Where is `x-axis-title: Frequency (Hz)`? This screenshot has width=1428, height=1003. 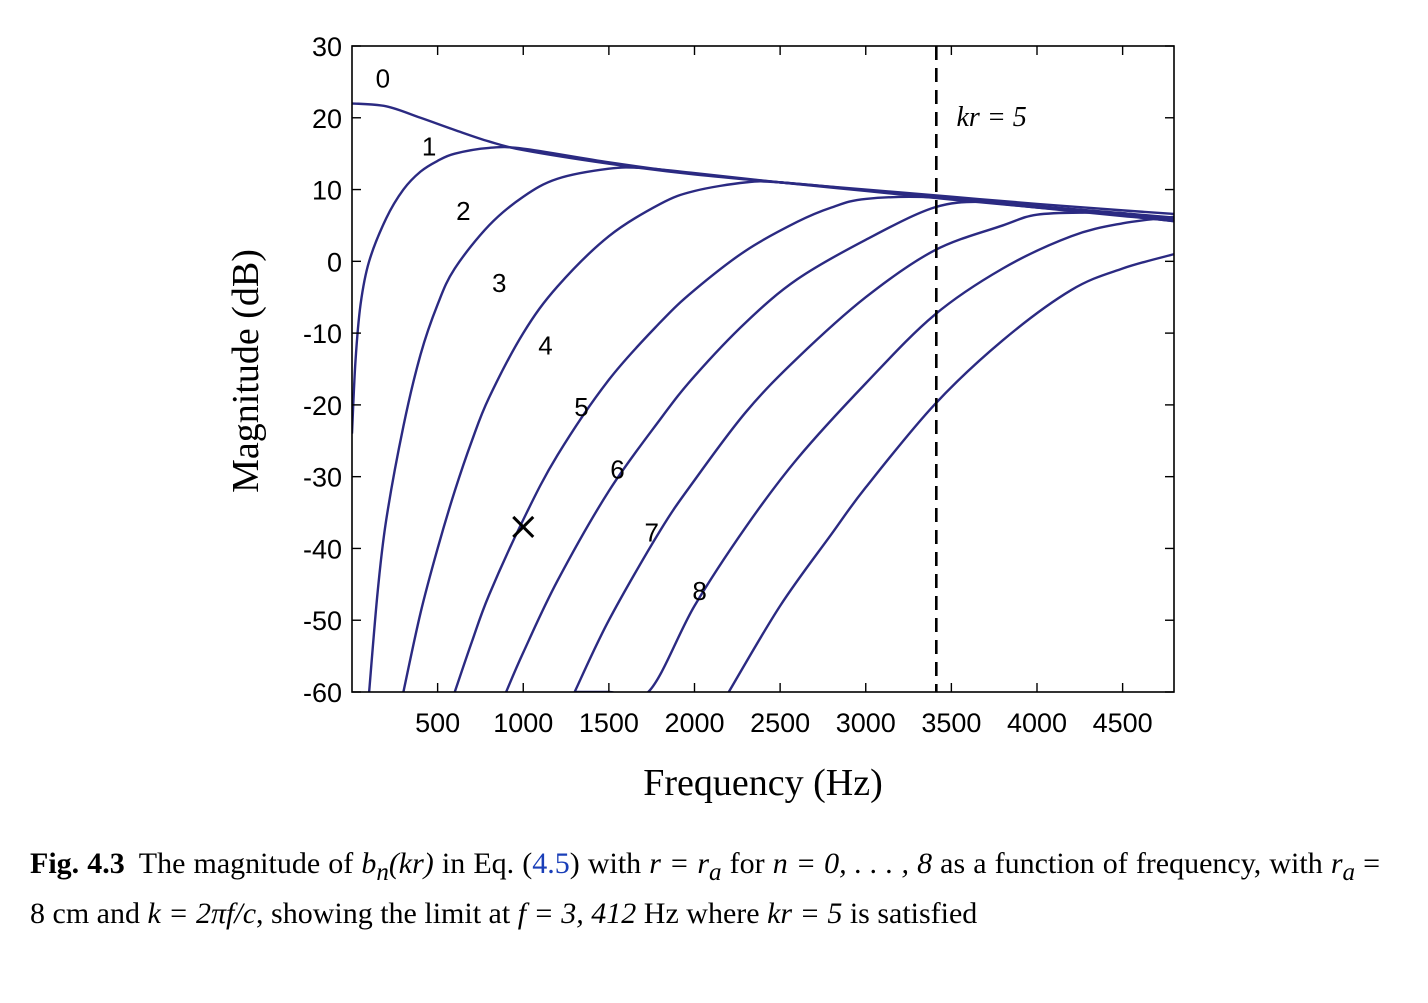 x-axis-title: Frequency (Hz) is located at coordinates (763, 783).